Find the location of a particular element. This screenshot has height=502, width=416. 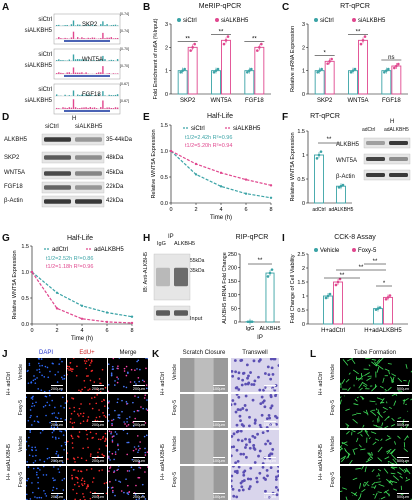

scale-bar-label: 100μm is located at coordinates (218, 388).